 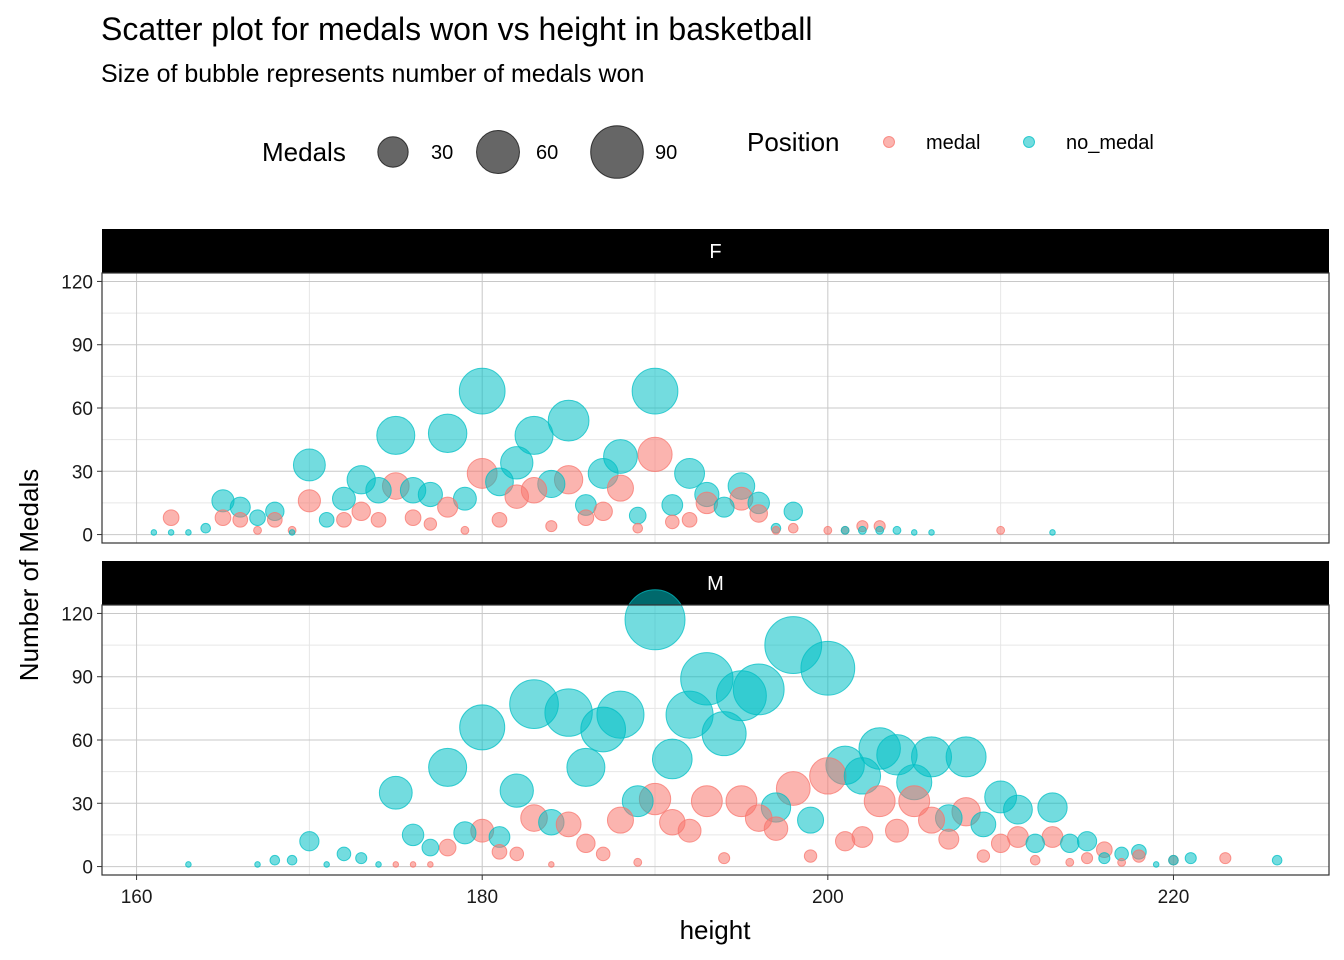 I want to click on legend-color-label: medal, so click(x=953, y=143).